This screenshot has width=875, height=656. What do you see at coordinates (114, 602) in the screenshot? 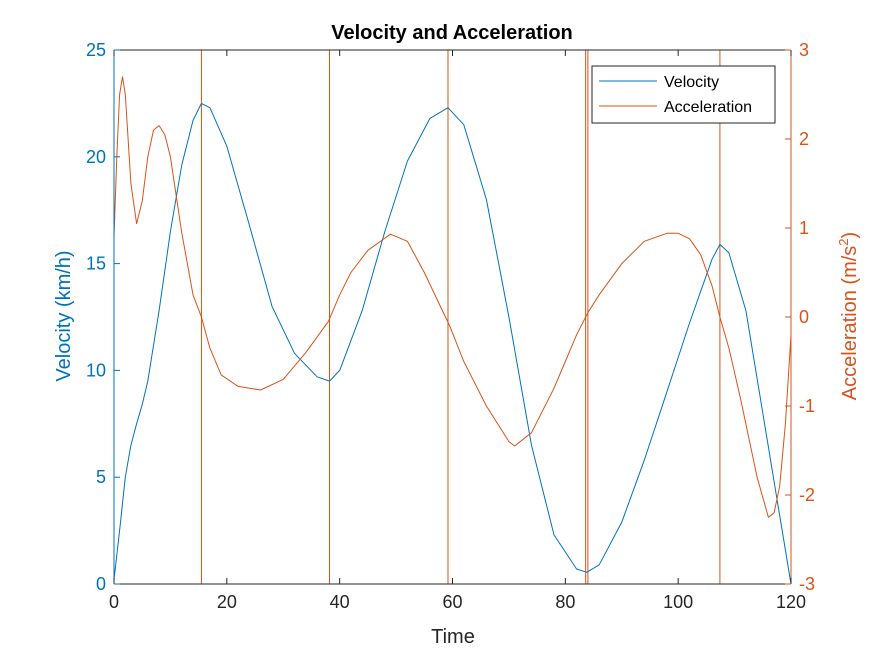
I see `x-tick-label: 0` at bounding box center [114, 602].